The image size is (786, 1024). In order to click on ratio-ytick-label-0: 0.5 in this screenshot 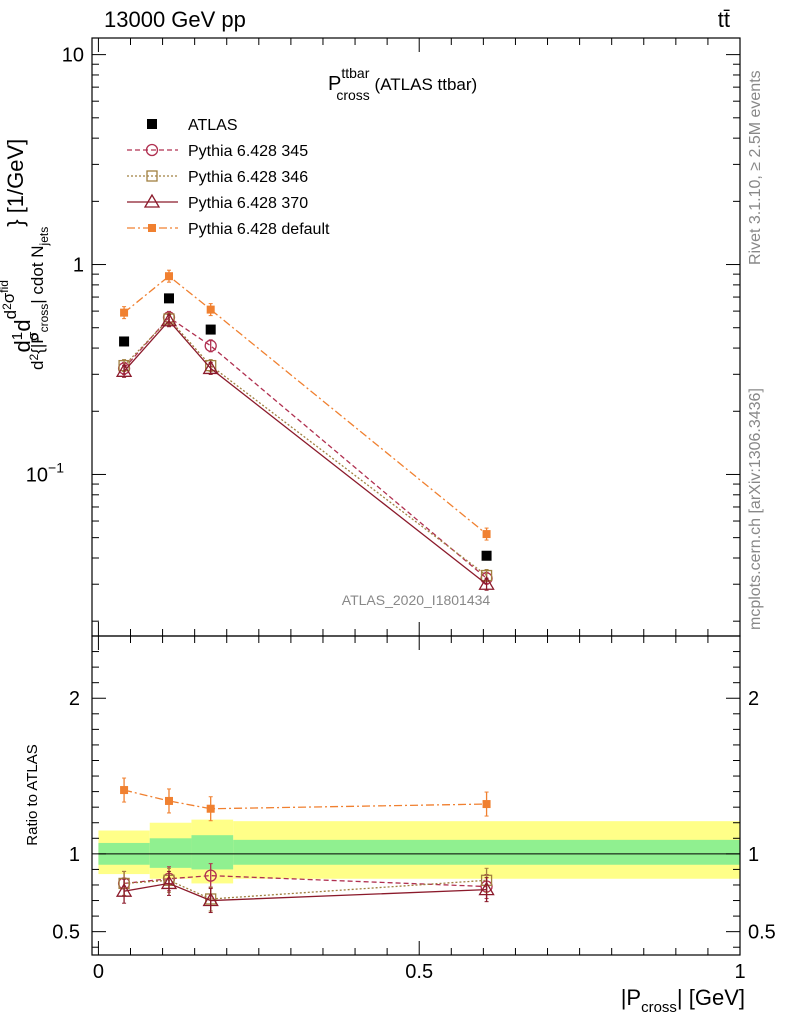, I will do `click(66, 933)`.